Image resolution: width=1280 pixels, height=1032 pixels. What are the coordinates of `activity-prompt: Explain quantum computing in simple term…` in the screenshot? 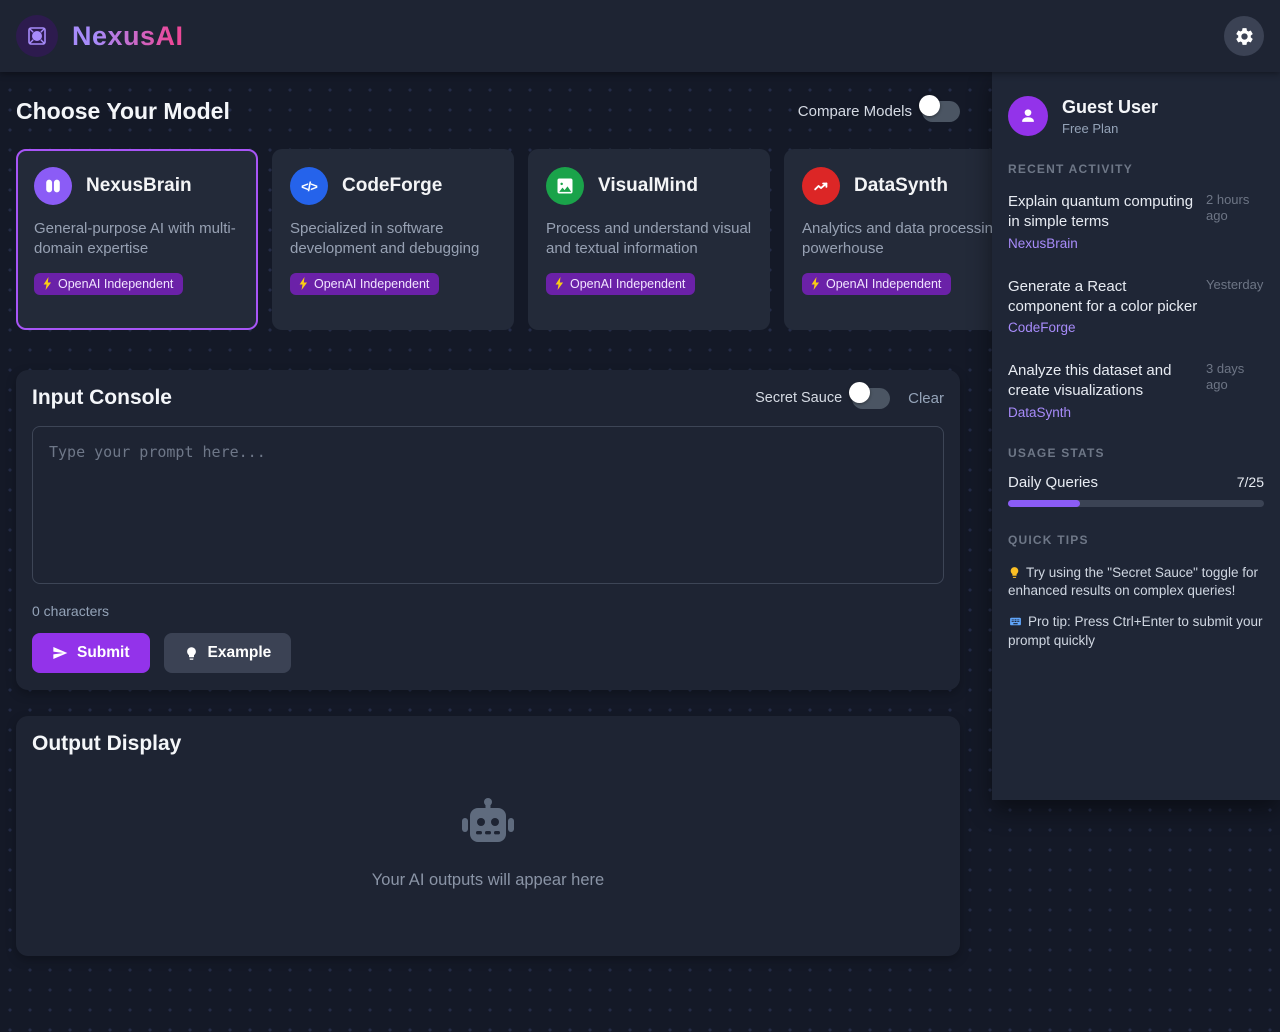 It's located at (1101, 212).